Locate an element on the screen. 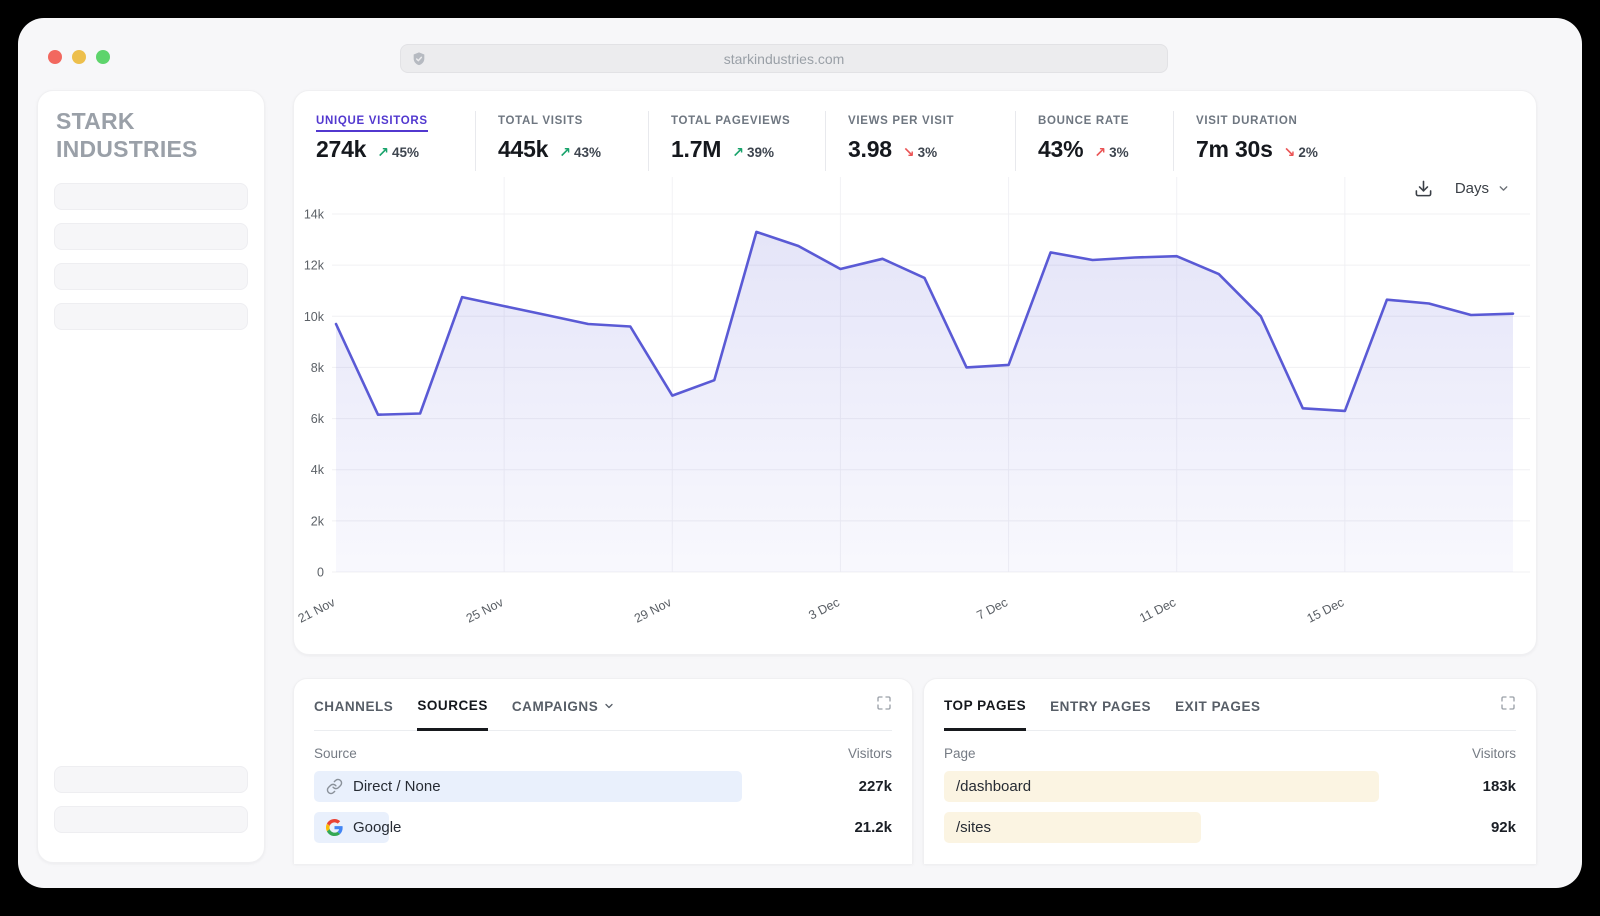 The width and height of the screenshot is (1600, 916). svg-text: 14k is located at coordinates (314, 215).